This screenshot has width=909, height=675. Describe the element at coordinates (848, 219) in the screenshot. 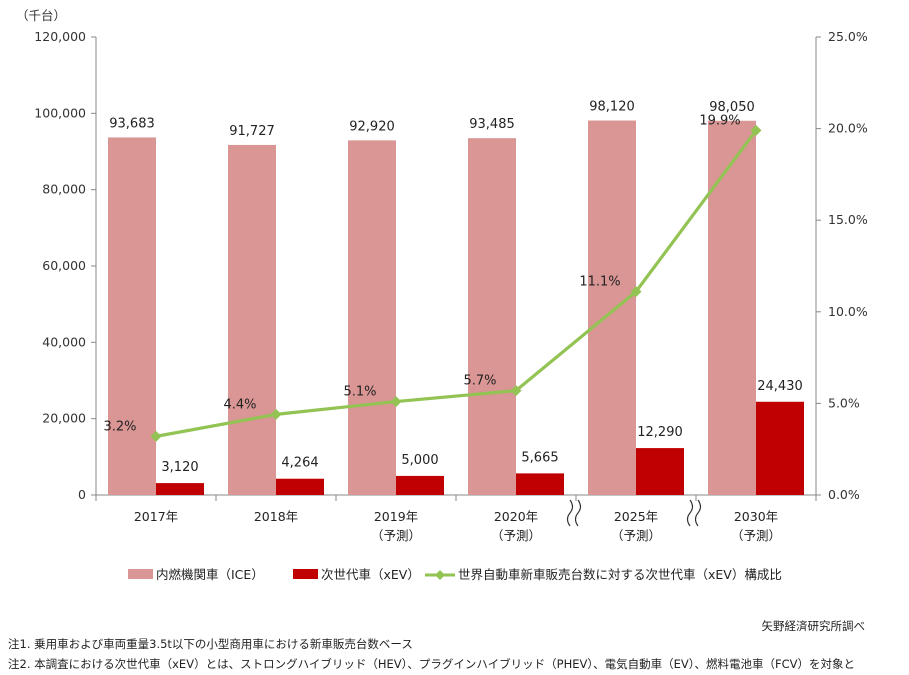

I see `y-right-tick-label: 15.0%` at that location.